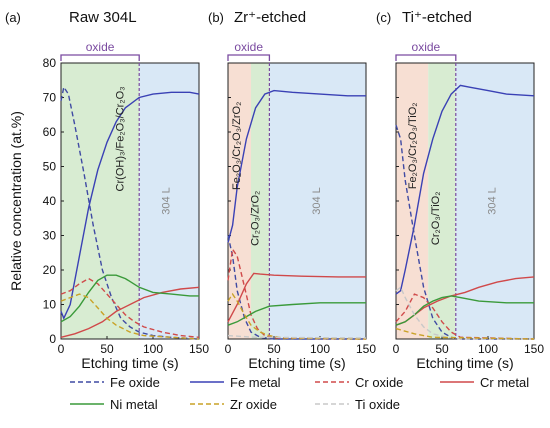  Describe the element at coordinates (436, 219) in the screenshot. I see `layer-label: Cr₂O₃/TiO₂` at that location.